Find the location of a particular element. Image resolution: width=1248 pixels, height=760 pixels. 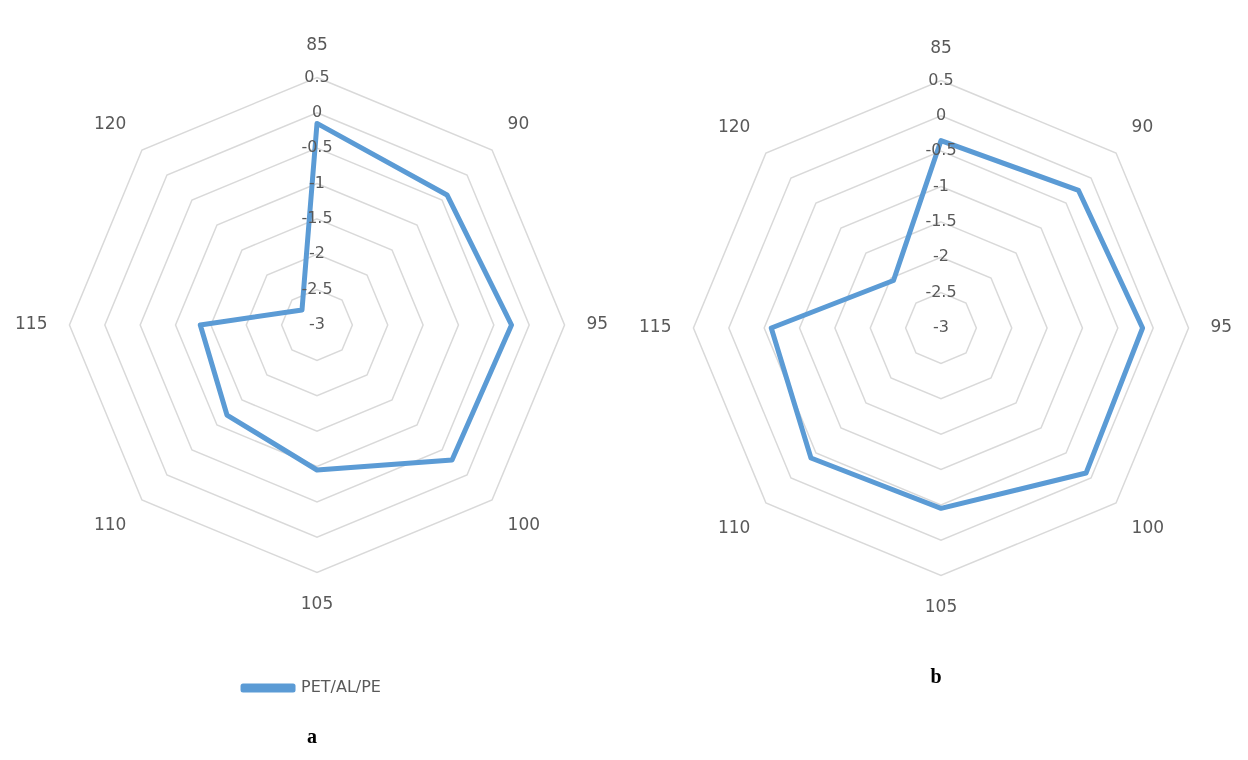

y-tick-label: -1 is located at coordinates (941, 185).